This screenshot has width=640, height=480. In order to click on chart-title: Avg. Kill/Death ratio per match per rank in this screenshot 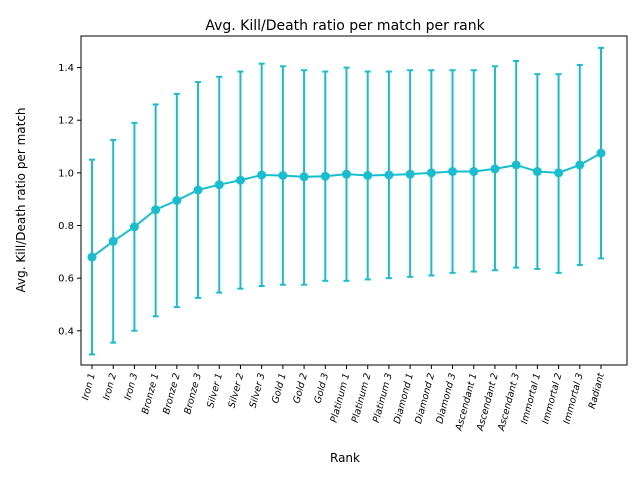, I will do `click(345, 26)`.